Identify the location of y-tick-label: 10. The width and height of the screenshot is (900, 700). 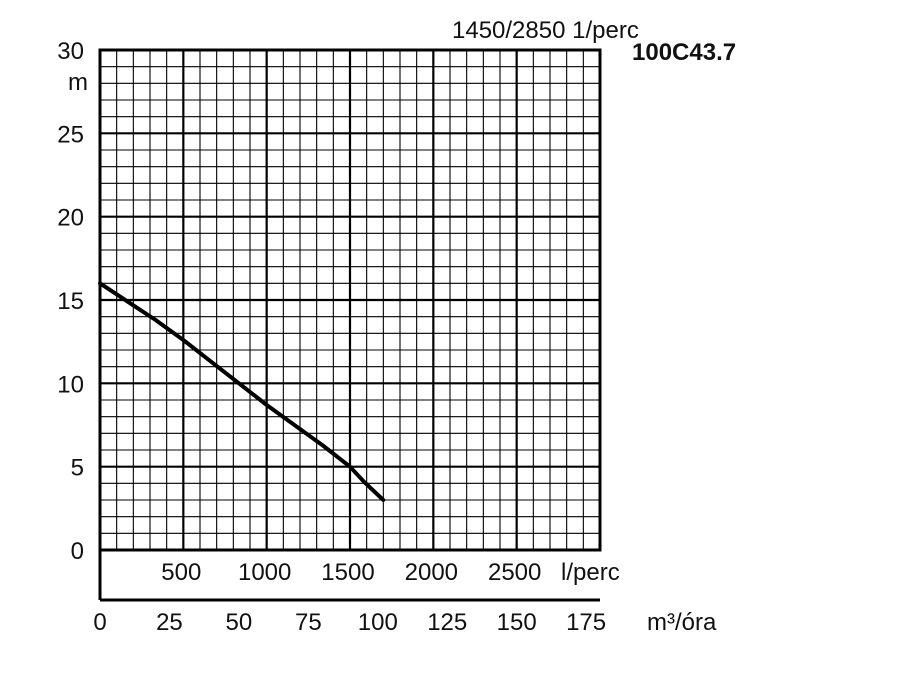
(70, 384).